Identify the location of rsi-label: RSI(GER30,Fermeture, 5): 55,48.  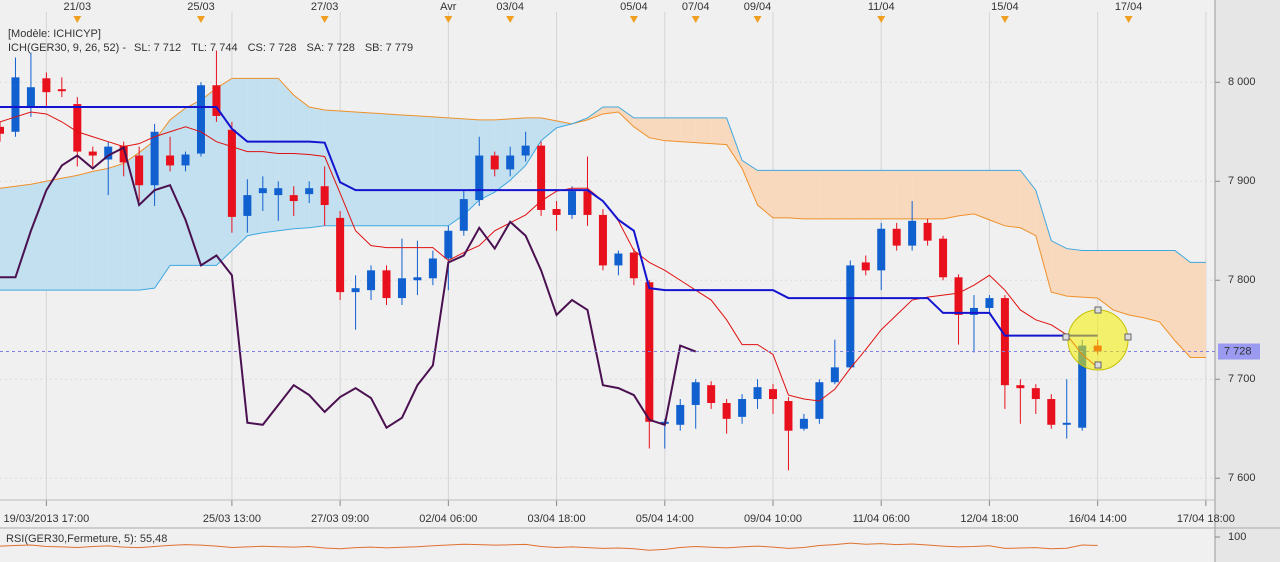
(86, 539).